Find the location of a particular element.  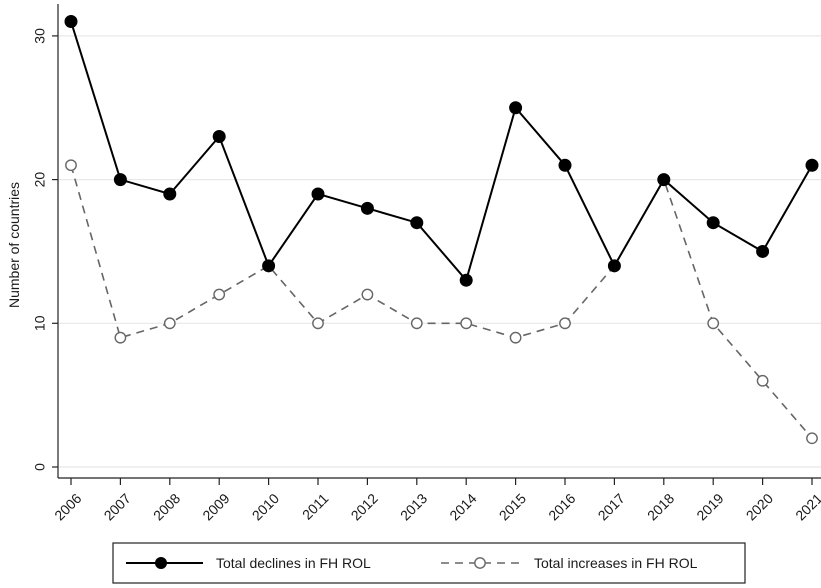

point-declines-2021 is located at coordinates (812, 165).